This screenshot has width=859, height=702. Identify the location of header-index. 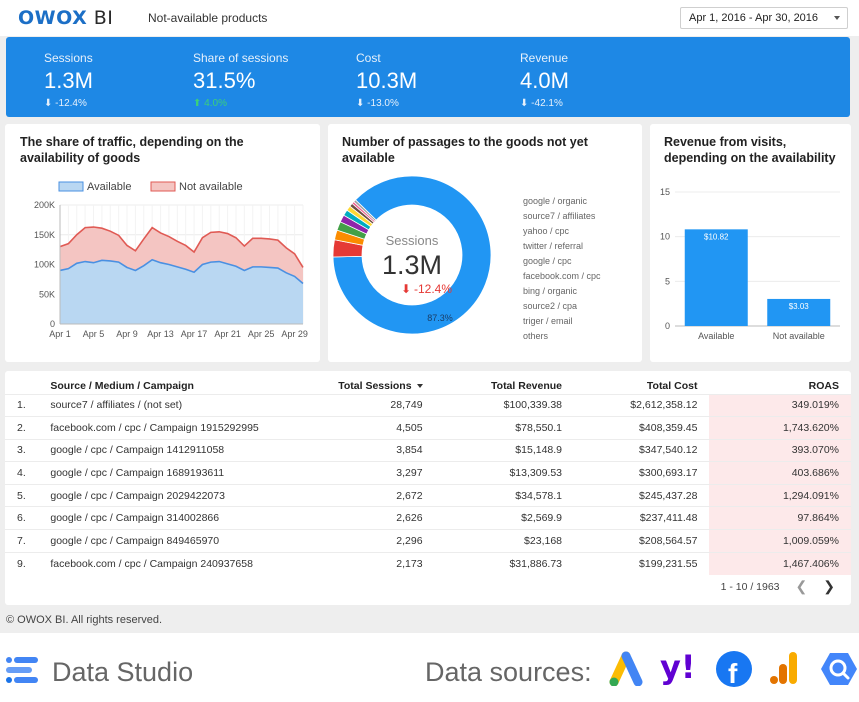
(22, 386).